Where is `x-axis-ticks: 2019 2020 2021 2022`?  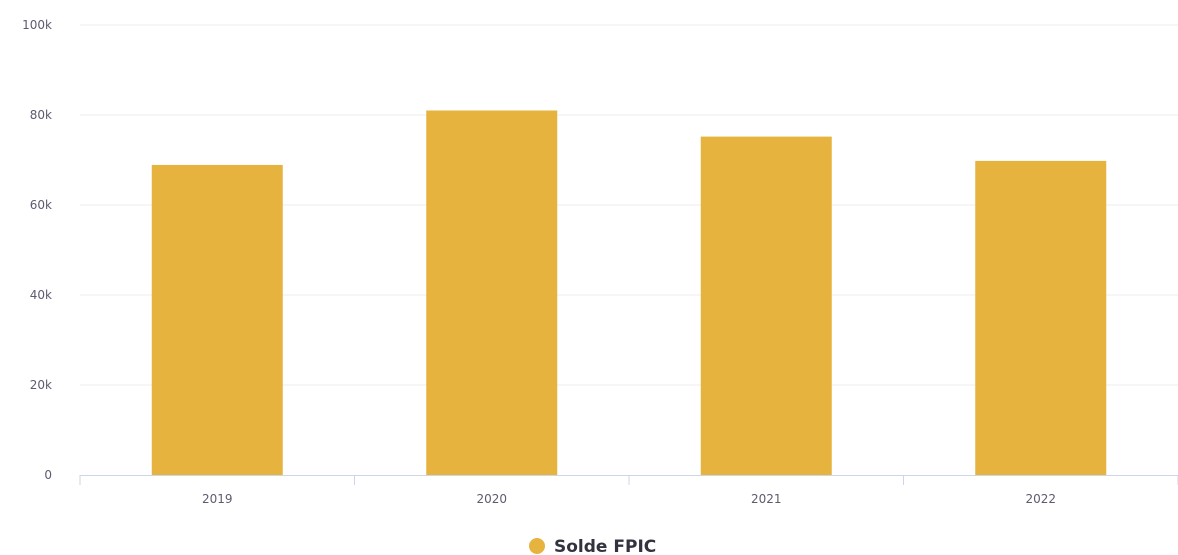
x-axis-ticks: 2019 2020 2021 2022 is located at coordinates (629, 499).